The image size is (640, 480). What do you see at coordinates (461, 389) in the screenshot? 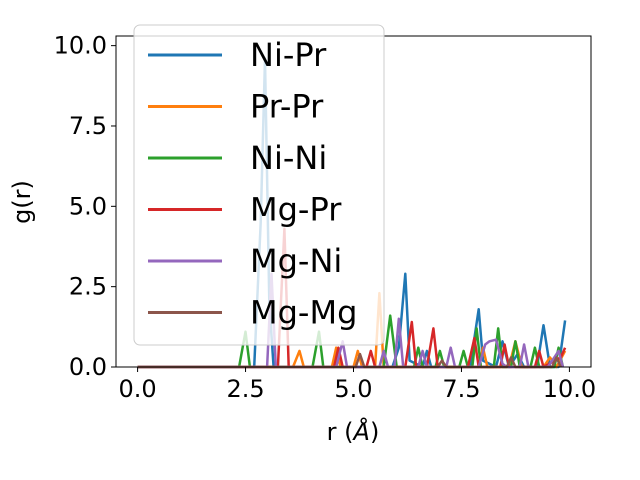
I see `x-tick-label-3: 7.5` at bounding box center [461, 389].